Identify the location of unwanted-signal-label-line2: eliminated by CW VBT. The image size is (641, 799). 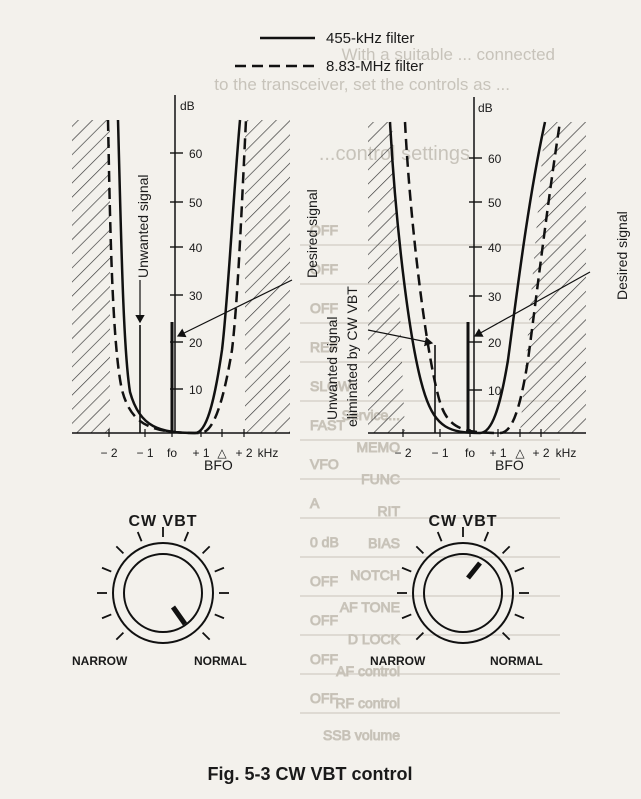
(352, 356).